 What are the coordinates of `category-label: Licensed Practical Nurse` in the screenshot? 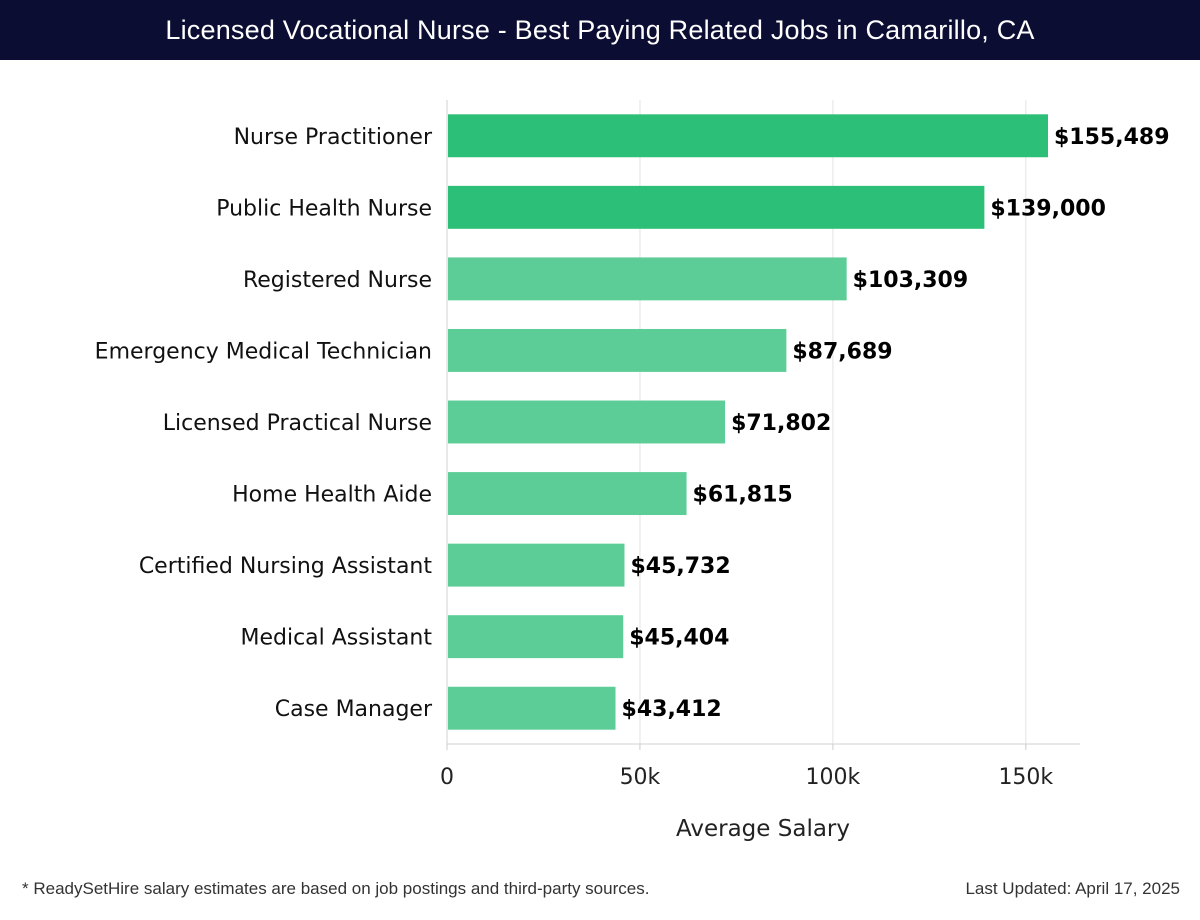 It's located at (297, 423).